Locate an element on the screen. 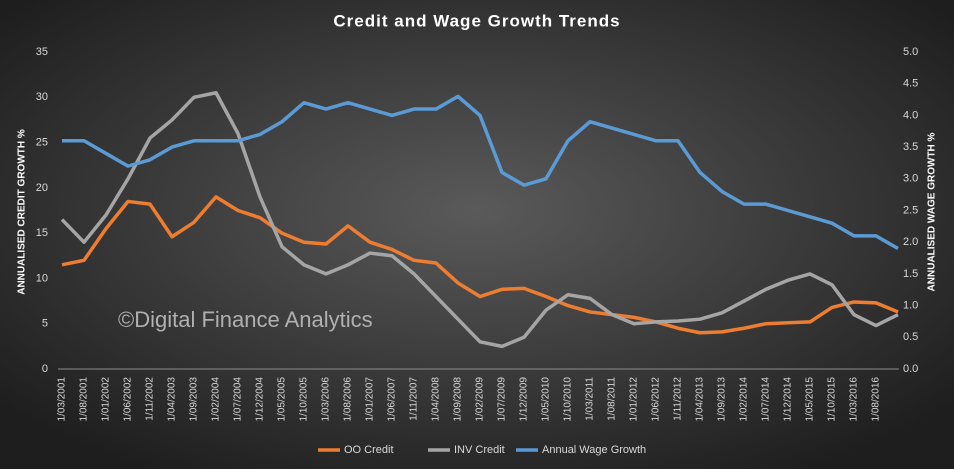 The width and height of the screenshot is (954, 469). x-tick-label: 1/03/2001 is located at coordinates (62, 399).